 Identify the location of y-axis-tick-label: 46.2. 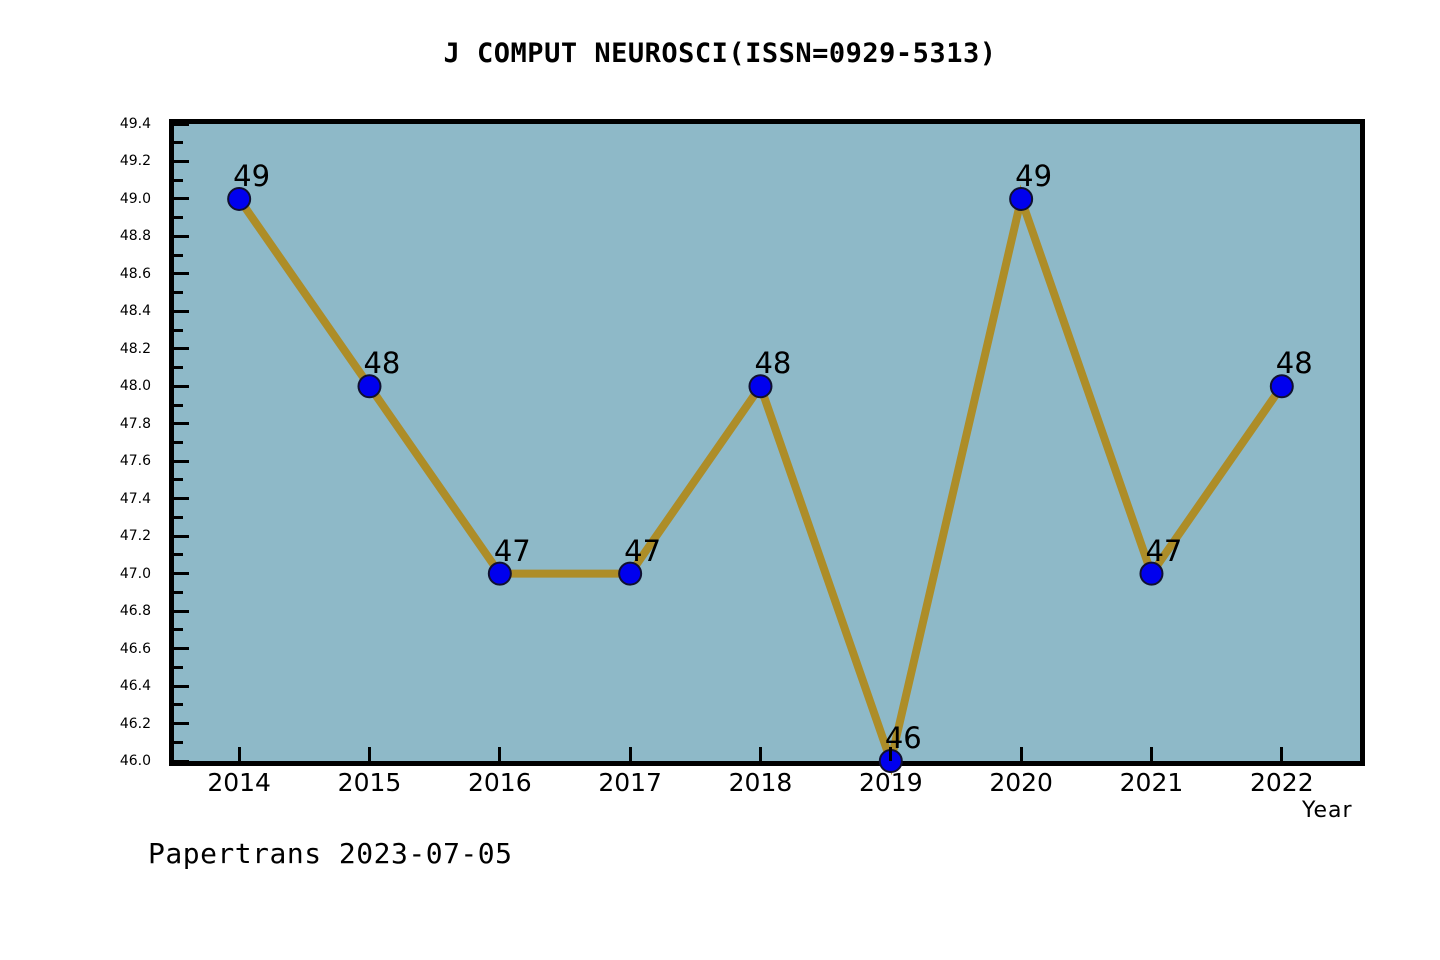
(135, 723).